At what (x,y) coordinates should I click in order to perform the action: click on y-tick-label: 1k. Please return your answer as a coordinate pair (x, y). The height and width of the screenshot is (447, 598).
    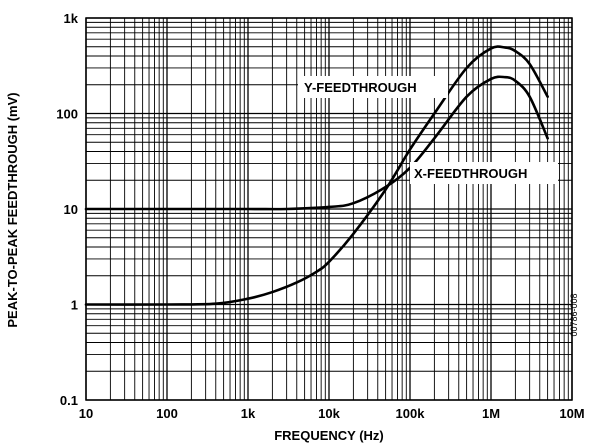
    Looking at the image, I should click on (71, 18).